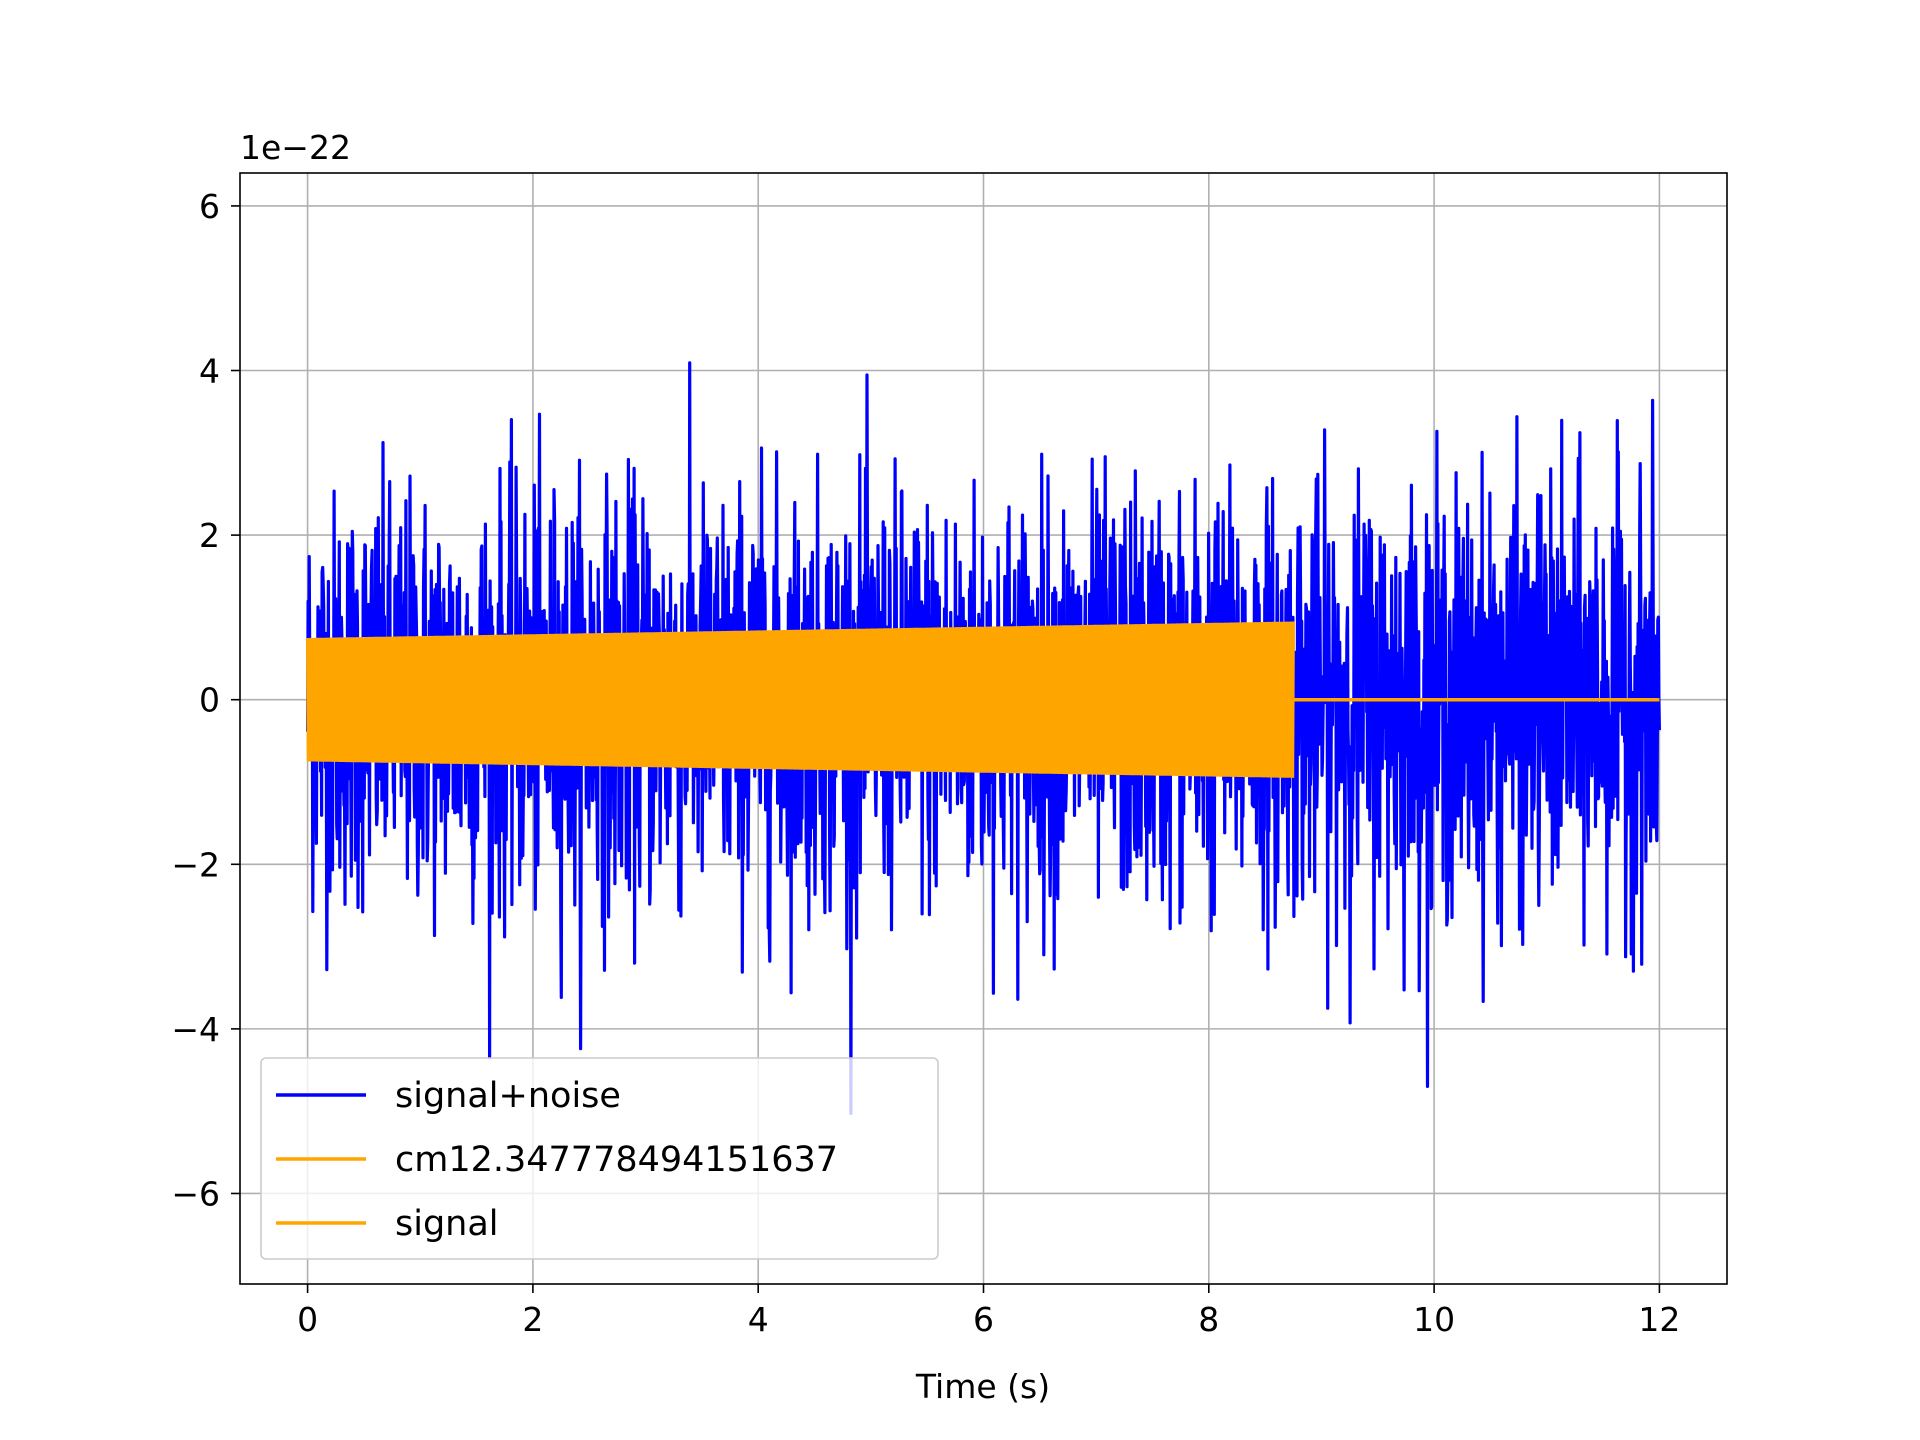  I want to click on y-tick-label: −4, so click(195, 1029).